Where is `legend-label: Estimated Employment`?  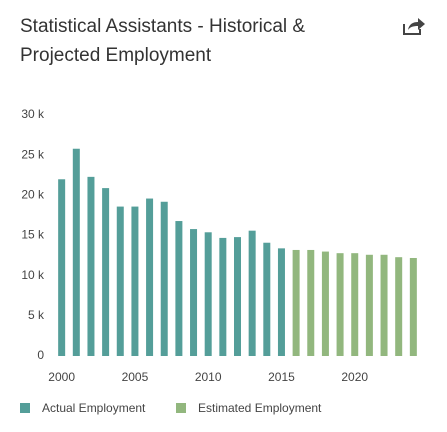 legend-label: Estimated Employment is located at coordinates (260, 408).